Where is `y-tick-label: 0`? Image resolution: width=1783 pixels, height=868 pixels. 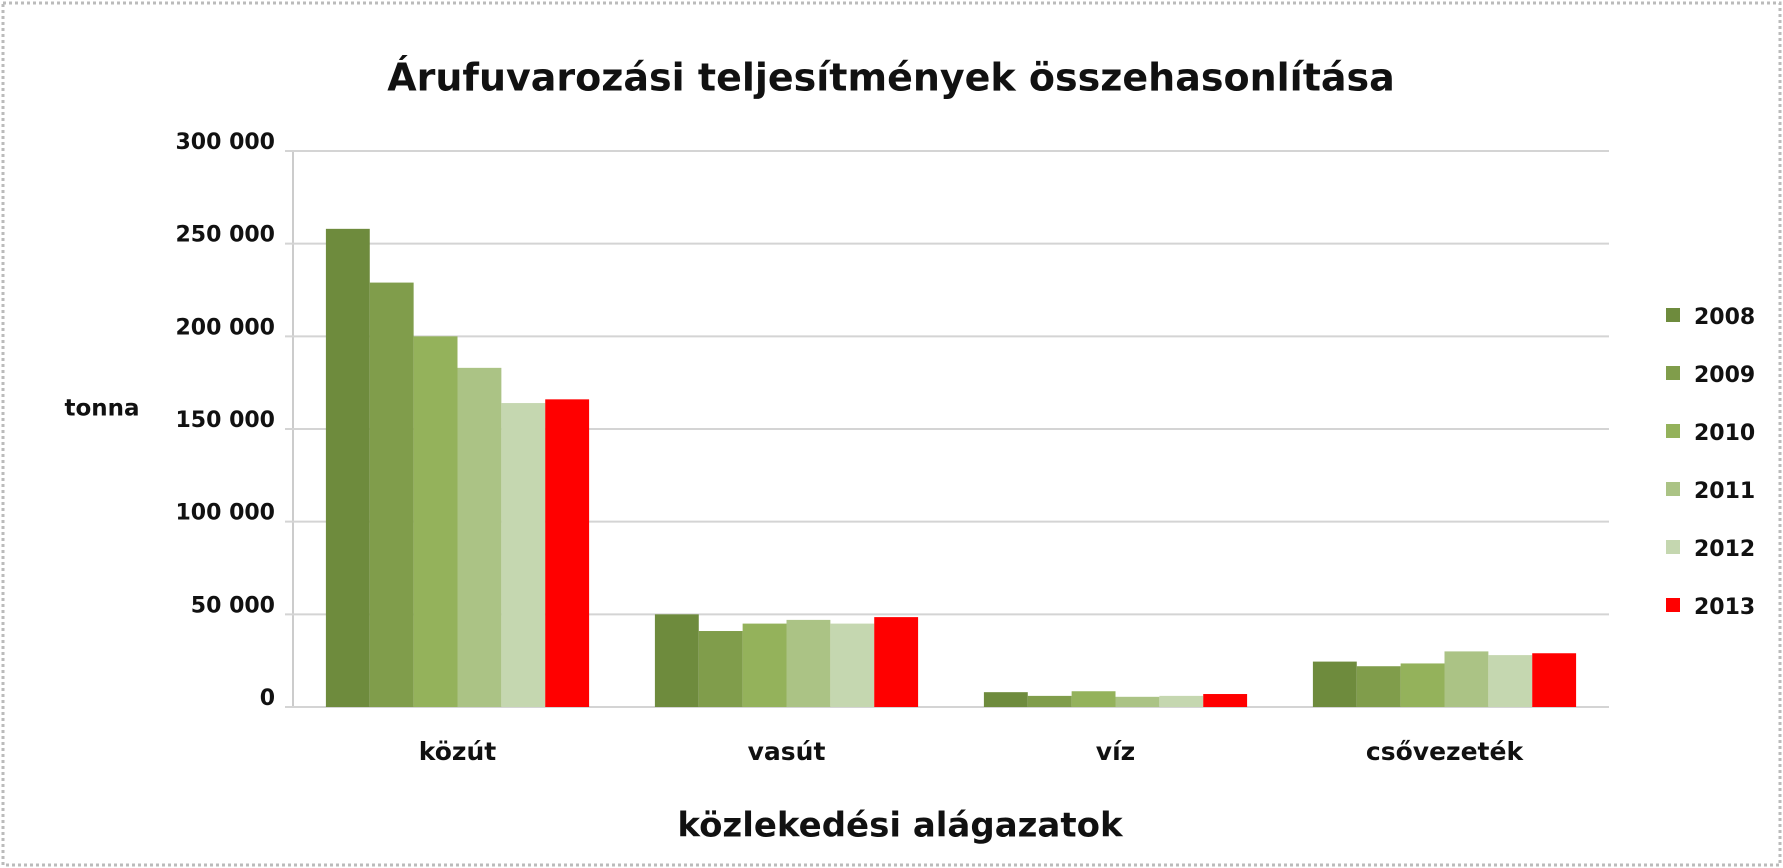
y-tick-label: 0 is located at coordinates (267, 698).